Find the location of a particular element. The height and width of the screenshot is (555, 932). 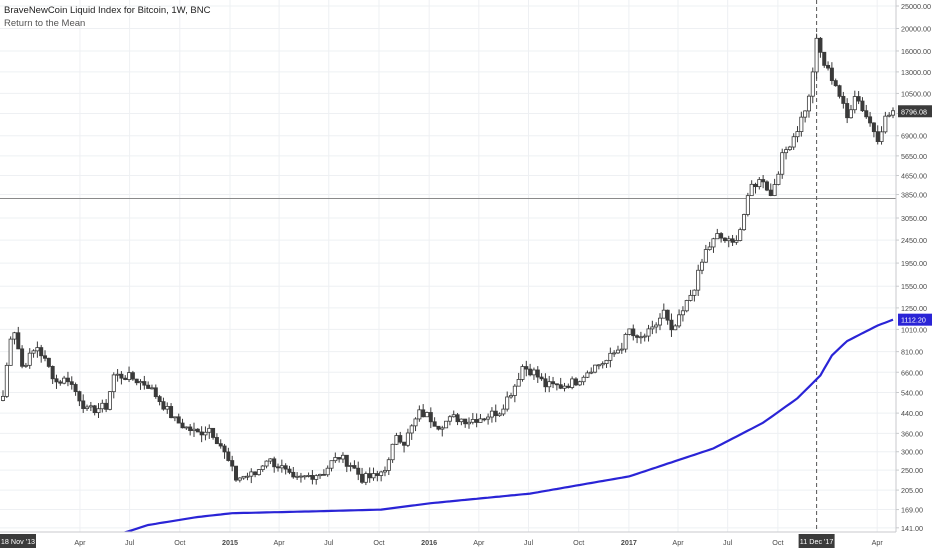

price-tick-label: 25000.00 is located at coordinates (916, 6).